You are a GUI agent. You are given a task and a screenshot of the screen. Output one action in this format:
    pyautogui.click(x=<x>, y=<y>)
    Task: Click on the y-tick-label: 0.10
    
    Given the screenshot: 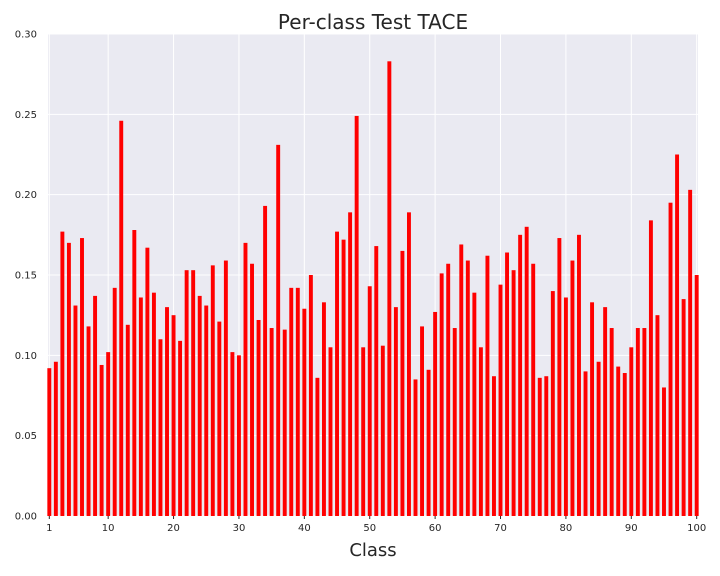 What is the action you would take?
    pyautogui.click(x=26, y=356)
    